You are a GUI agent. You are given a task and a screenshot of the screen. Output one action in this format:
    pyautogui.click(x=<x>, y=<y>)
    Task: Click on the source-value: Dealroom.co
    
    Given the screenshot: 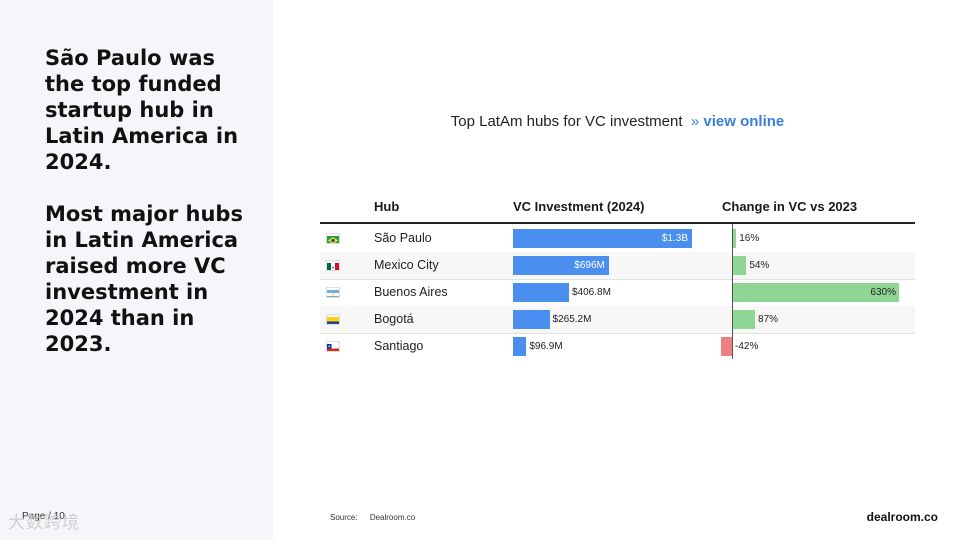 What is the action you would take?
    pyautogui.click(x=392, y=517)
    